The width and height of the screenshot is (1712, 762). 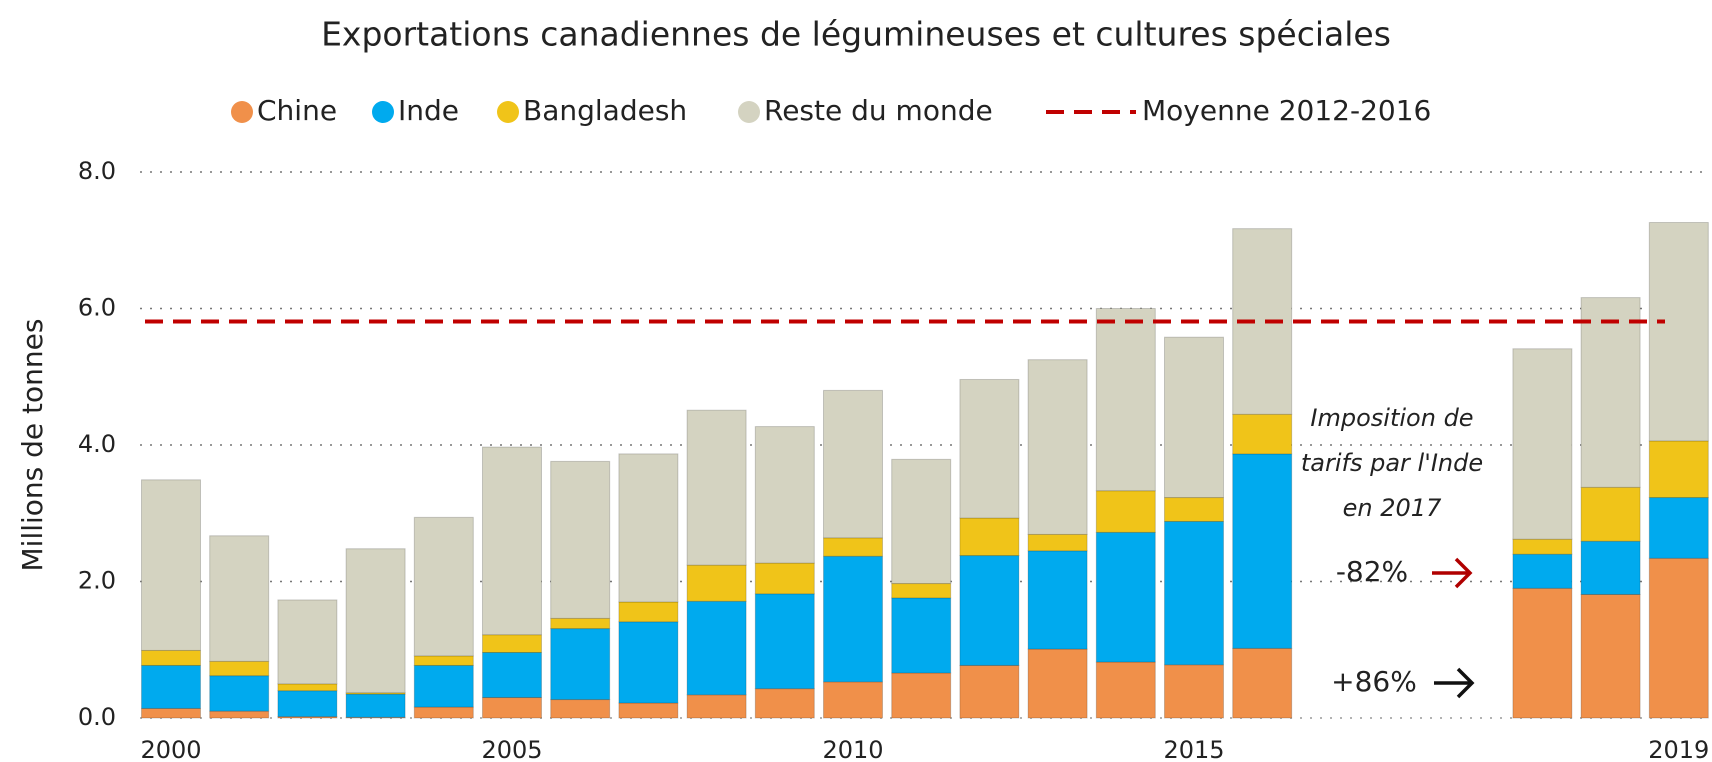 I want to click on legend-label: Inde, so click(x=428, y=110).